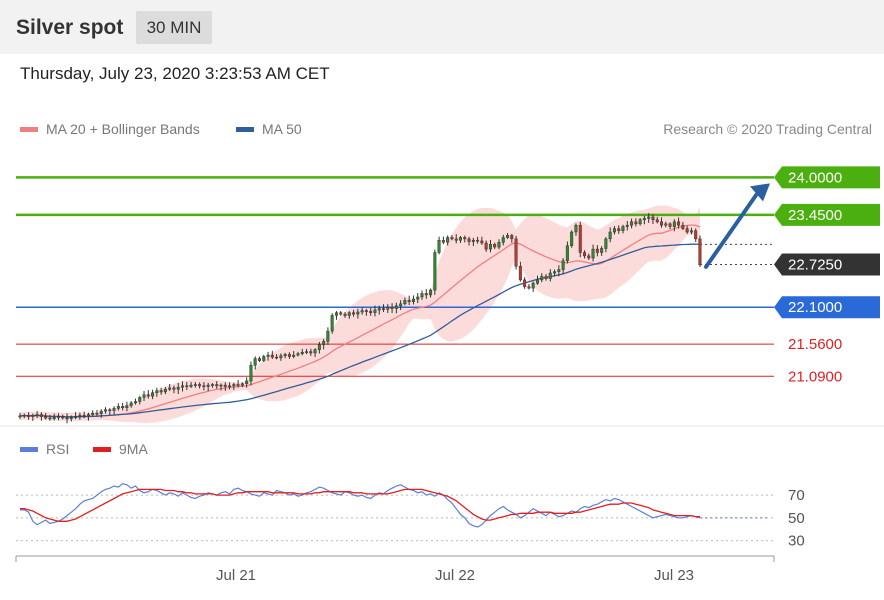 The image size is (884, 600). Describe the element at coordinates (815, 344) in the screenshot. I see `level-label-21.5600: 21.5600` at that location.